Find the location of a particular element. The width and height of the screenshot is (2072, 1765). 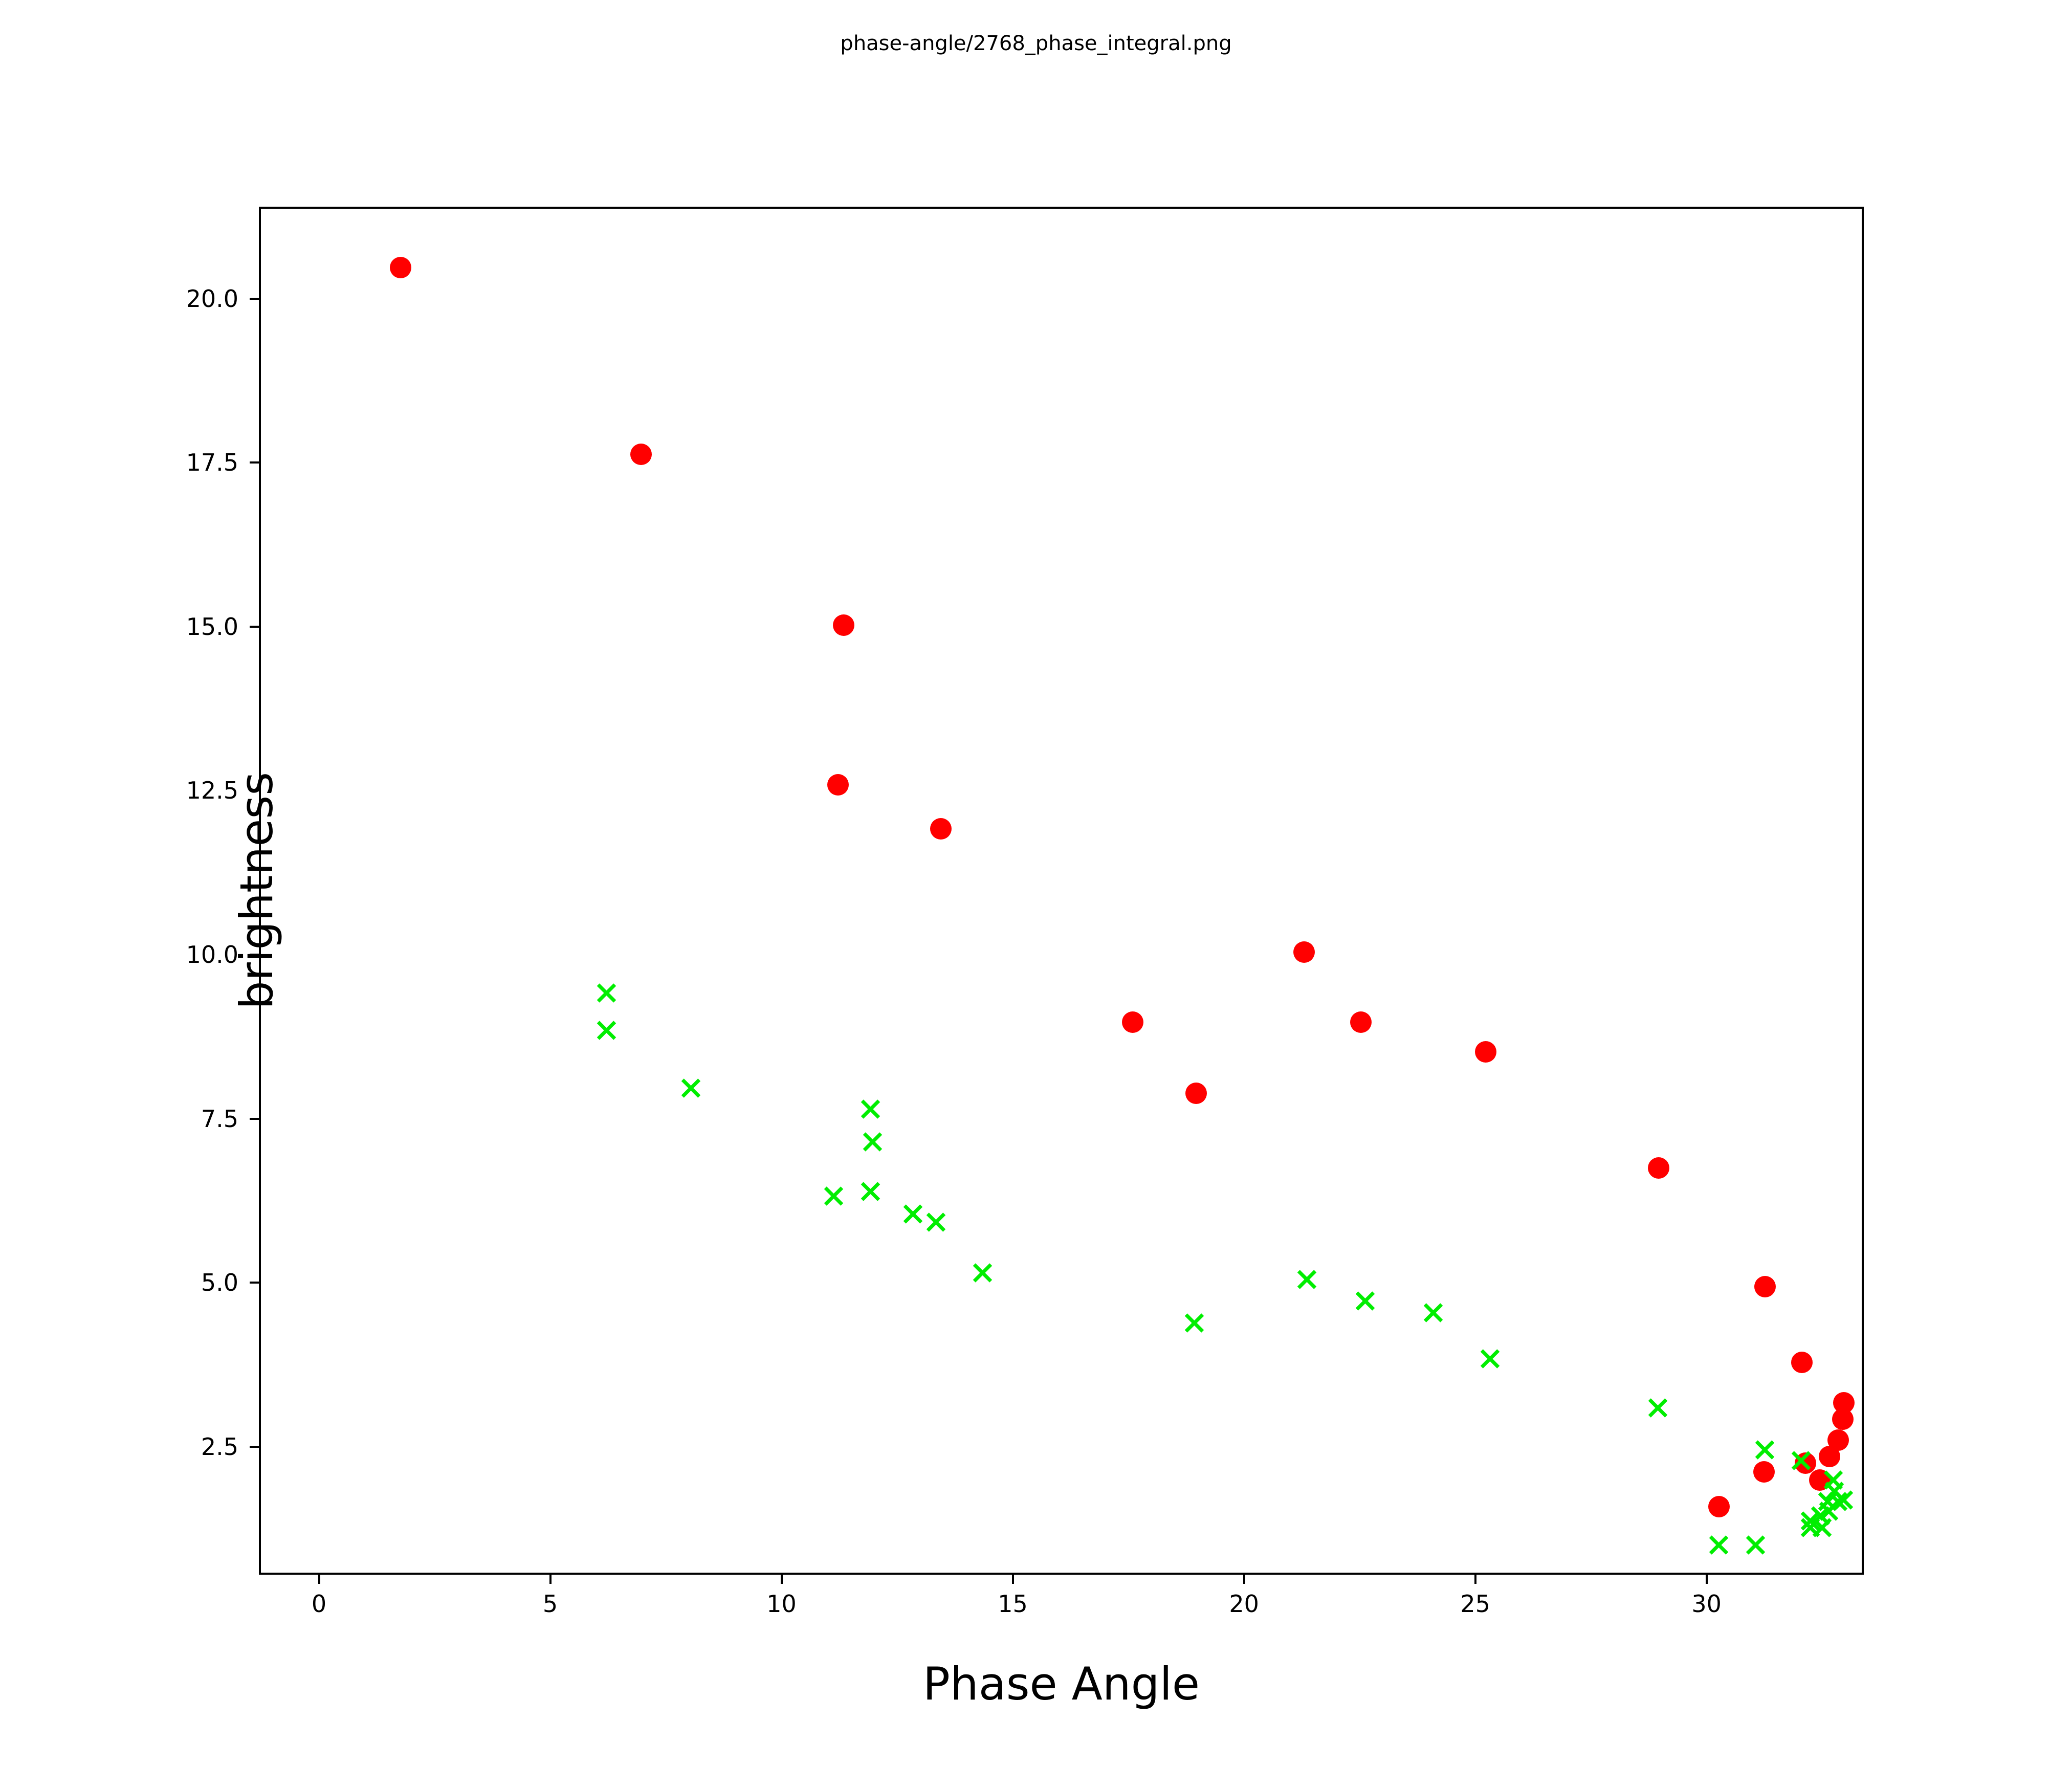

x-axis-tick-label: 20 is located at coordinates (1244, 1604).